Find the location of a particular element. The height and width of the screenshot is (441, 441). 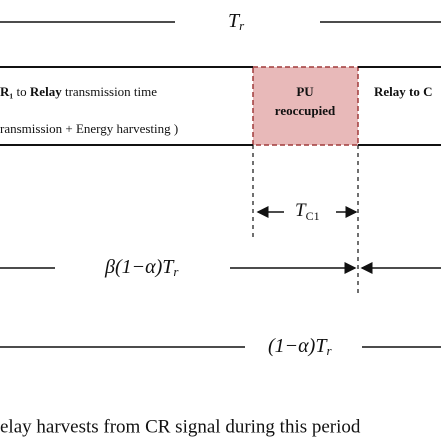

text-part: (1−α)T is located at coordinates (298, 346).